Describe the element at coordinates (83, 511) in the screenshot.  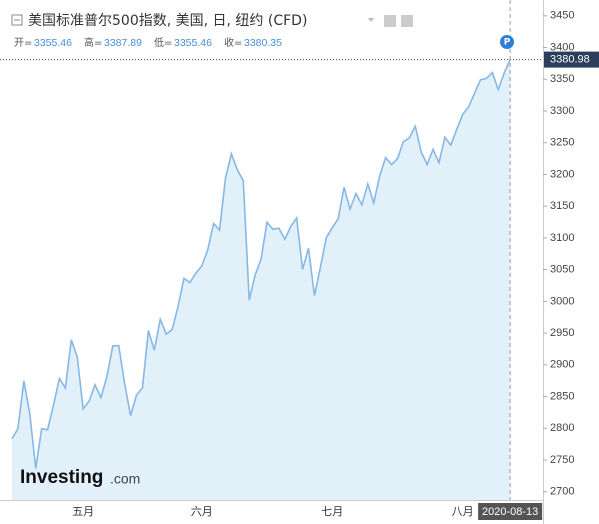
I see `x-tick-label: 五月` at that location.